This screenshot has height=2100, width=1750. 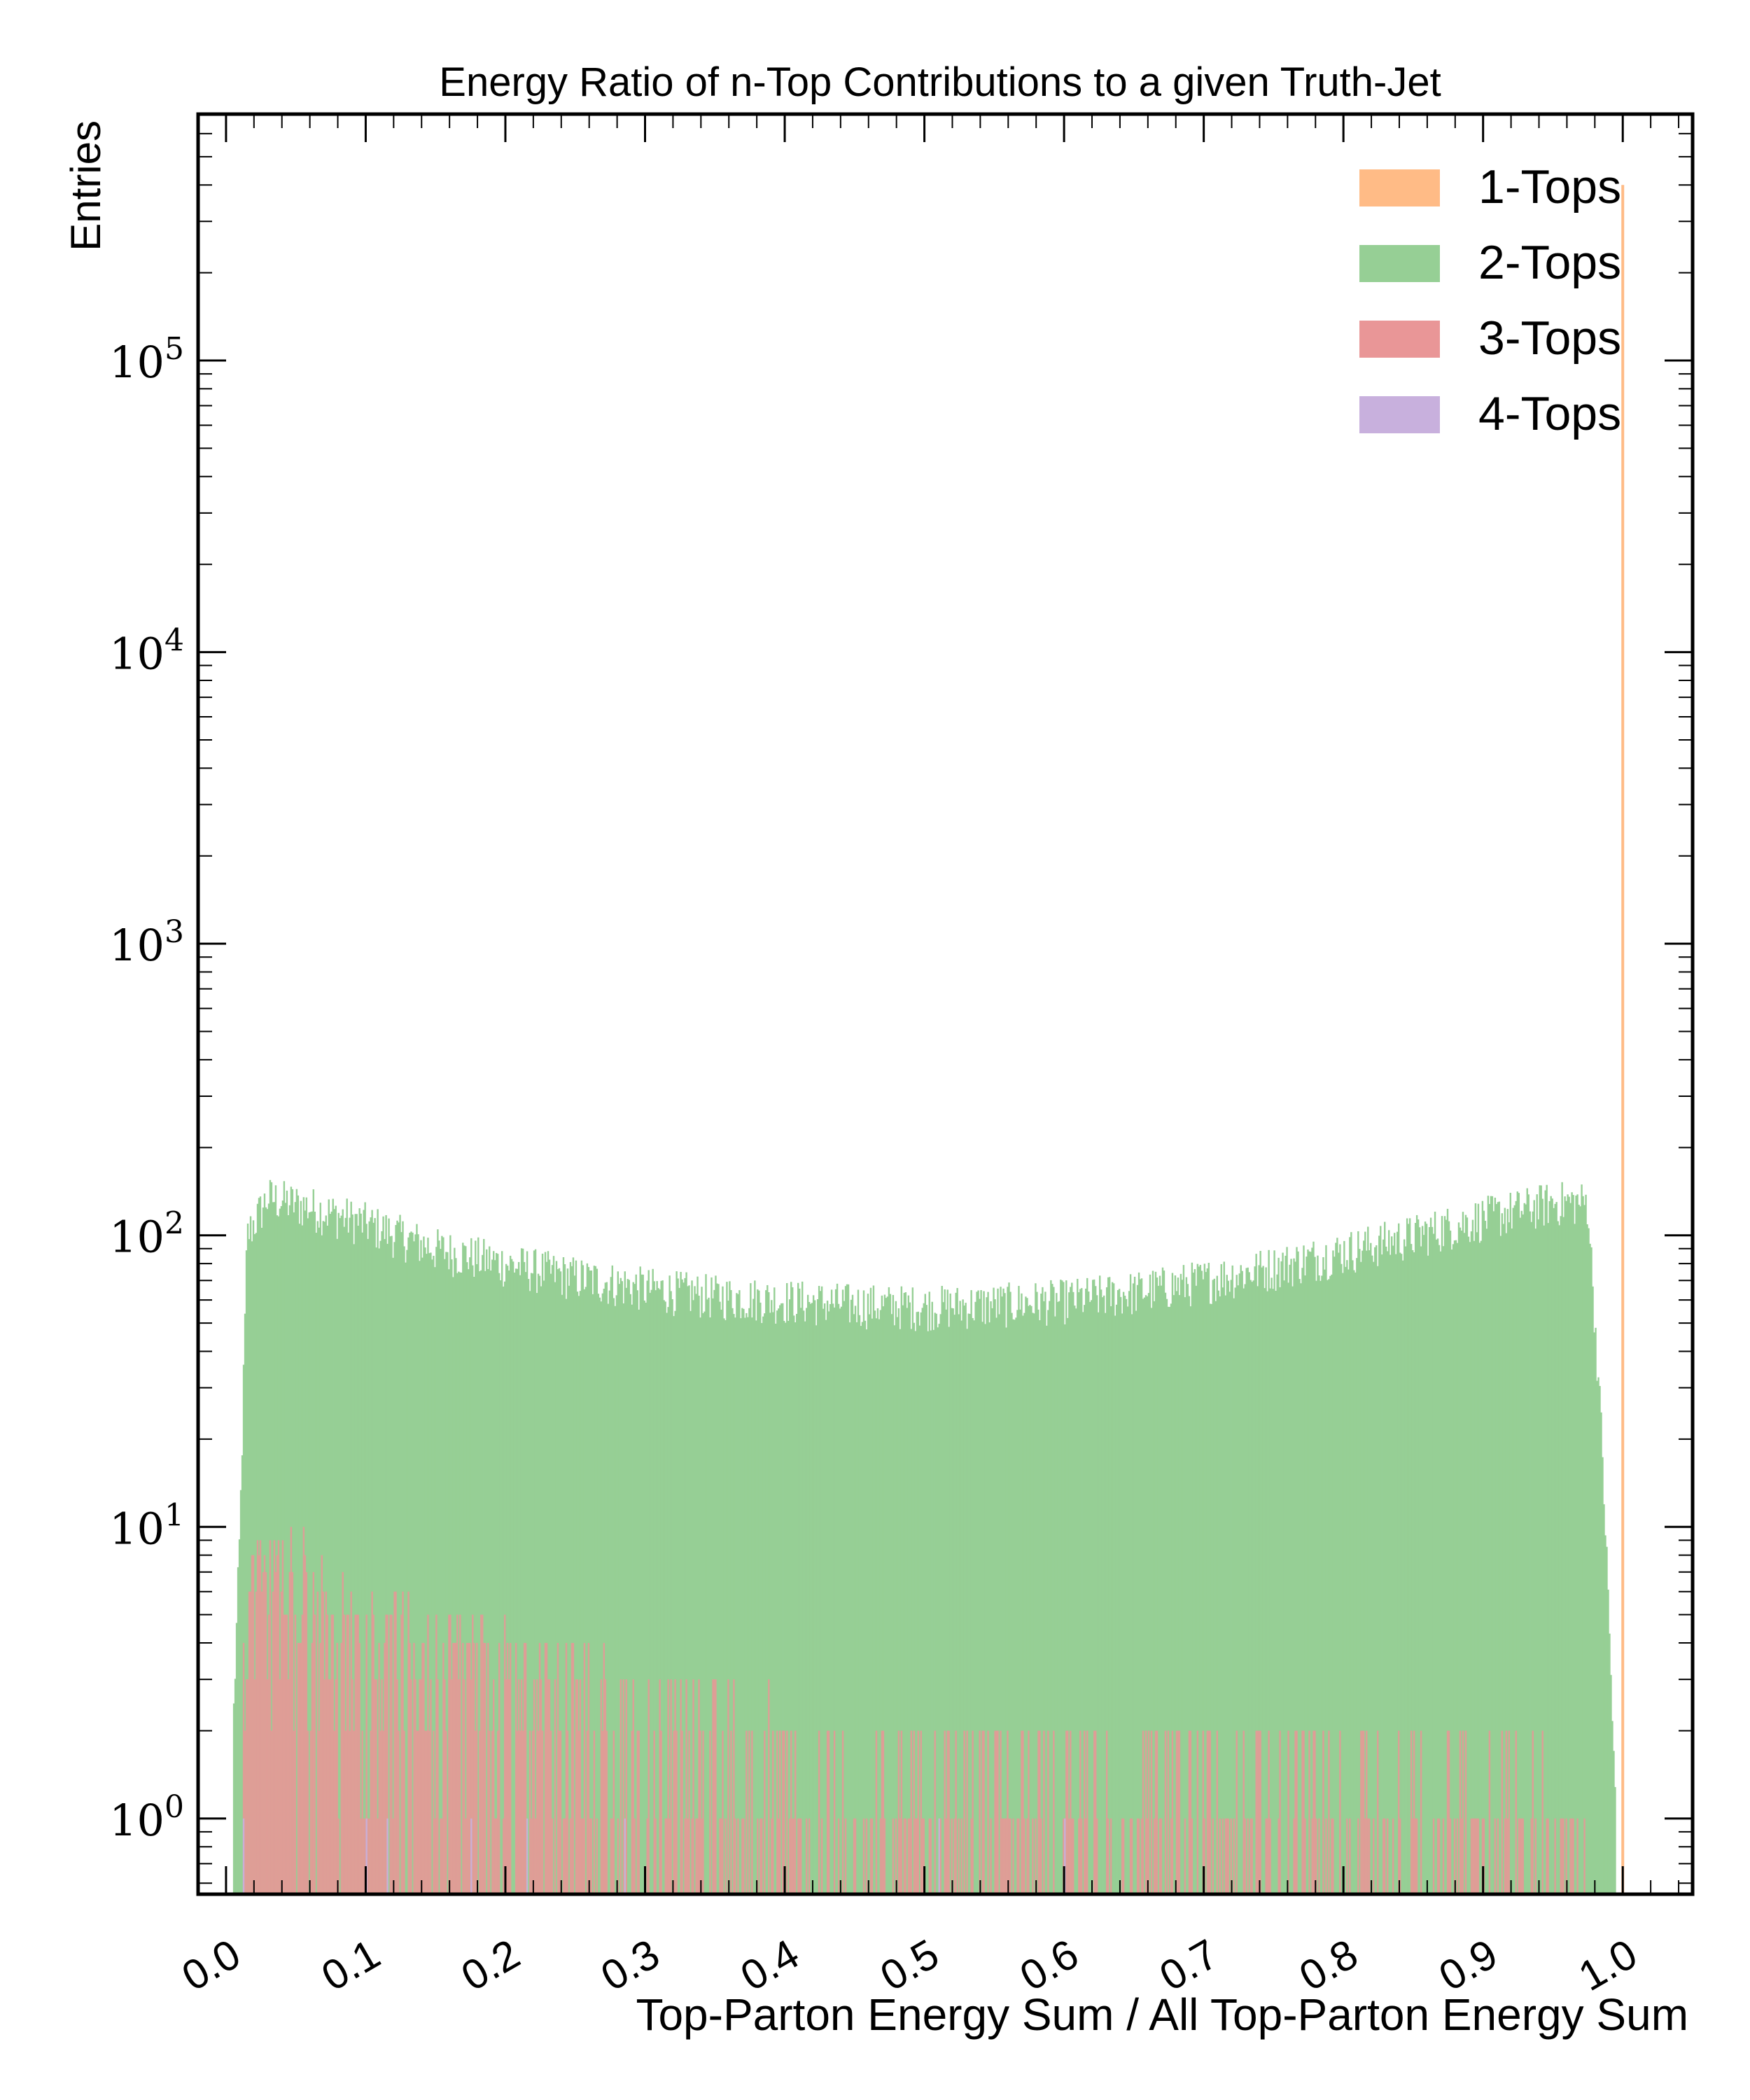 I want to click on legend-swatch-1-tops, so click(x=1399, y=187).